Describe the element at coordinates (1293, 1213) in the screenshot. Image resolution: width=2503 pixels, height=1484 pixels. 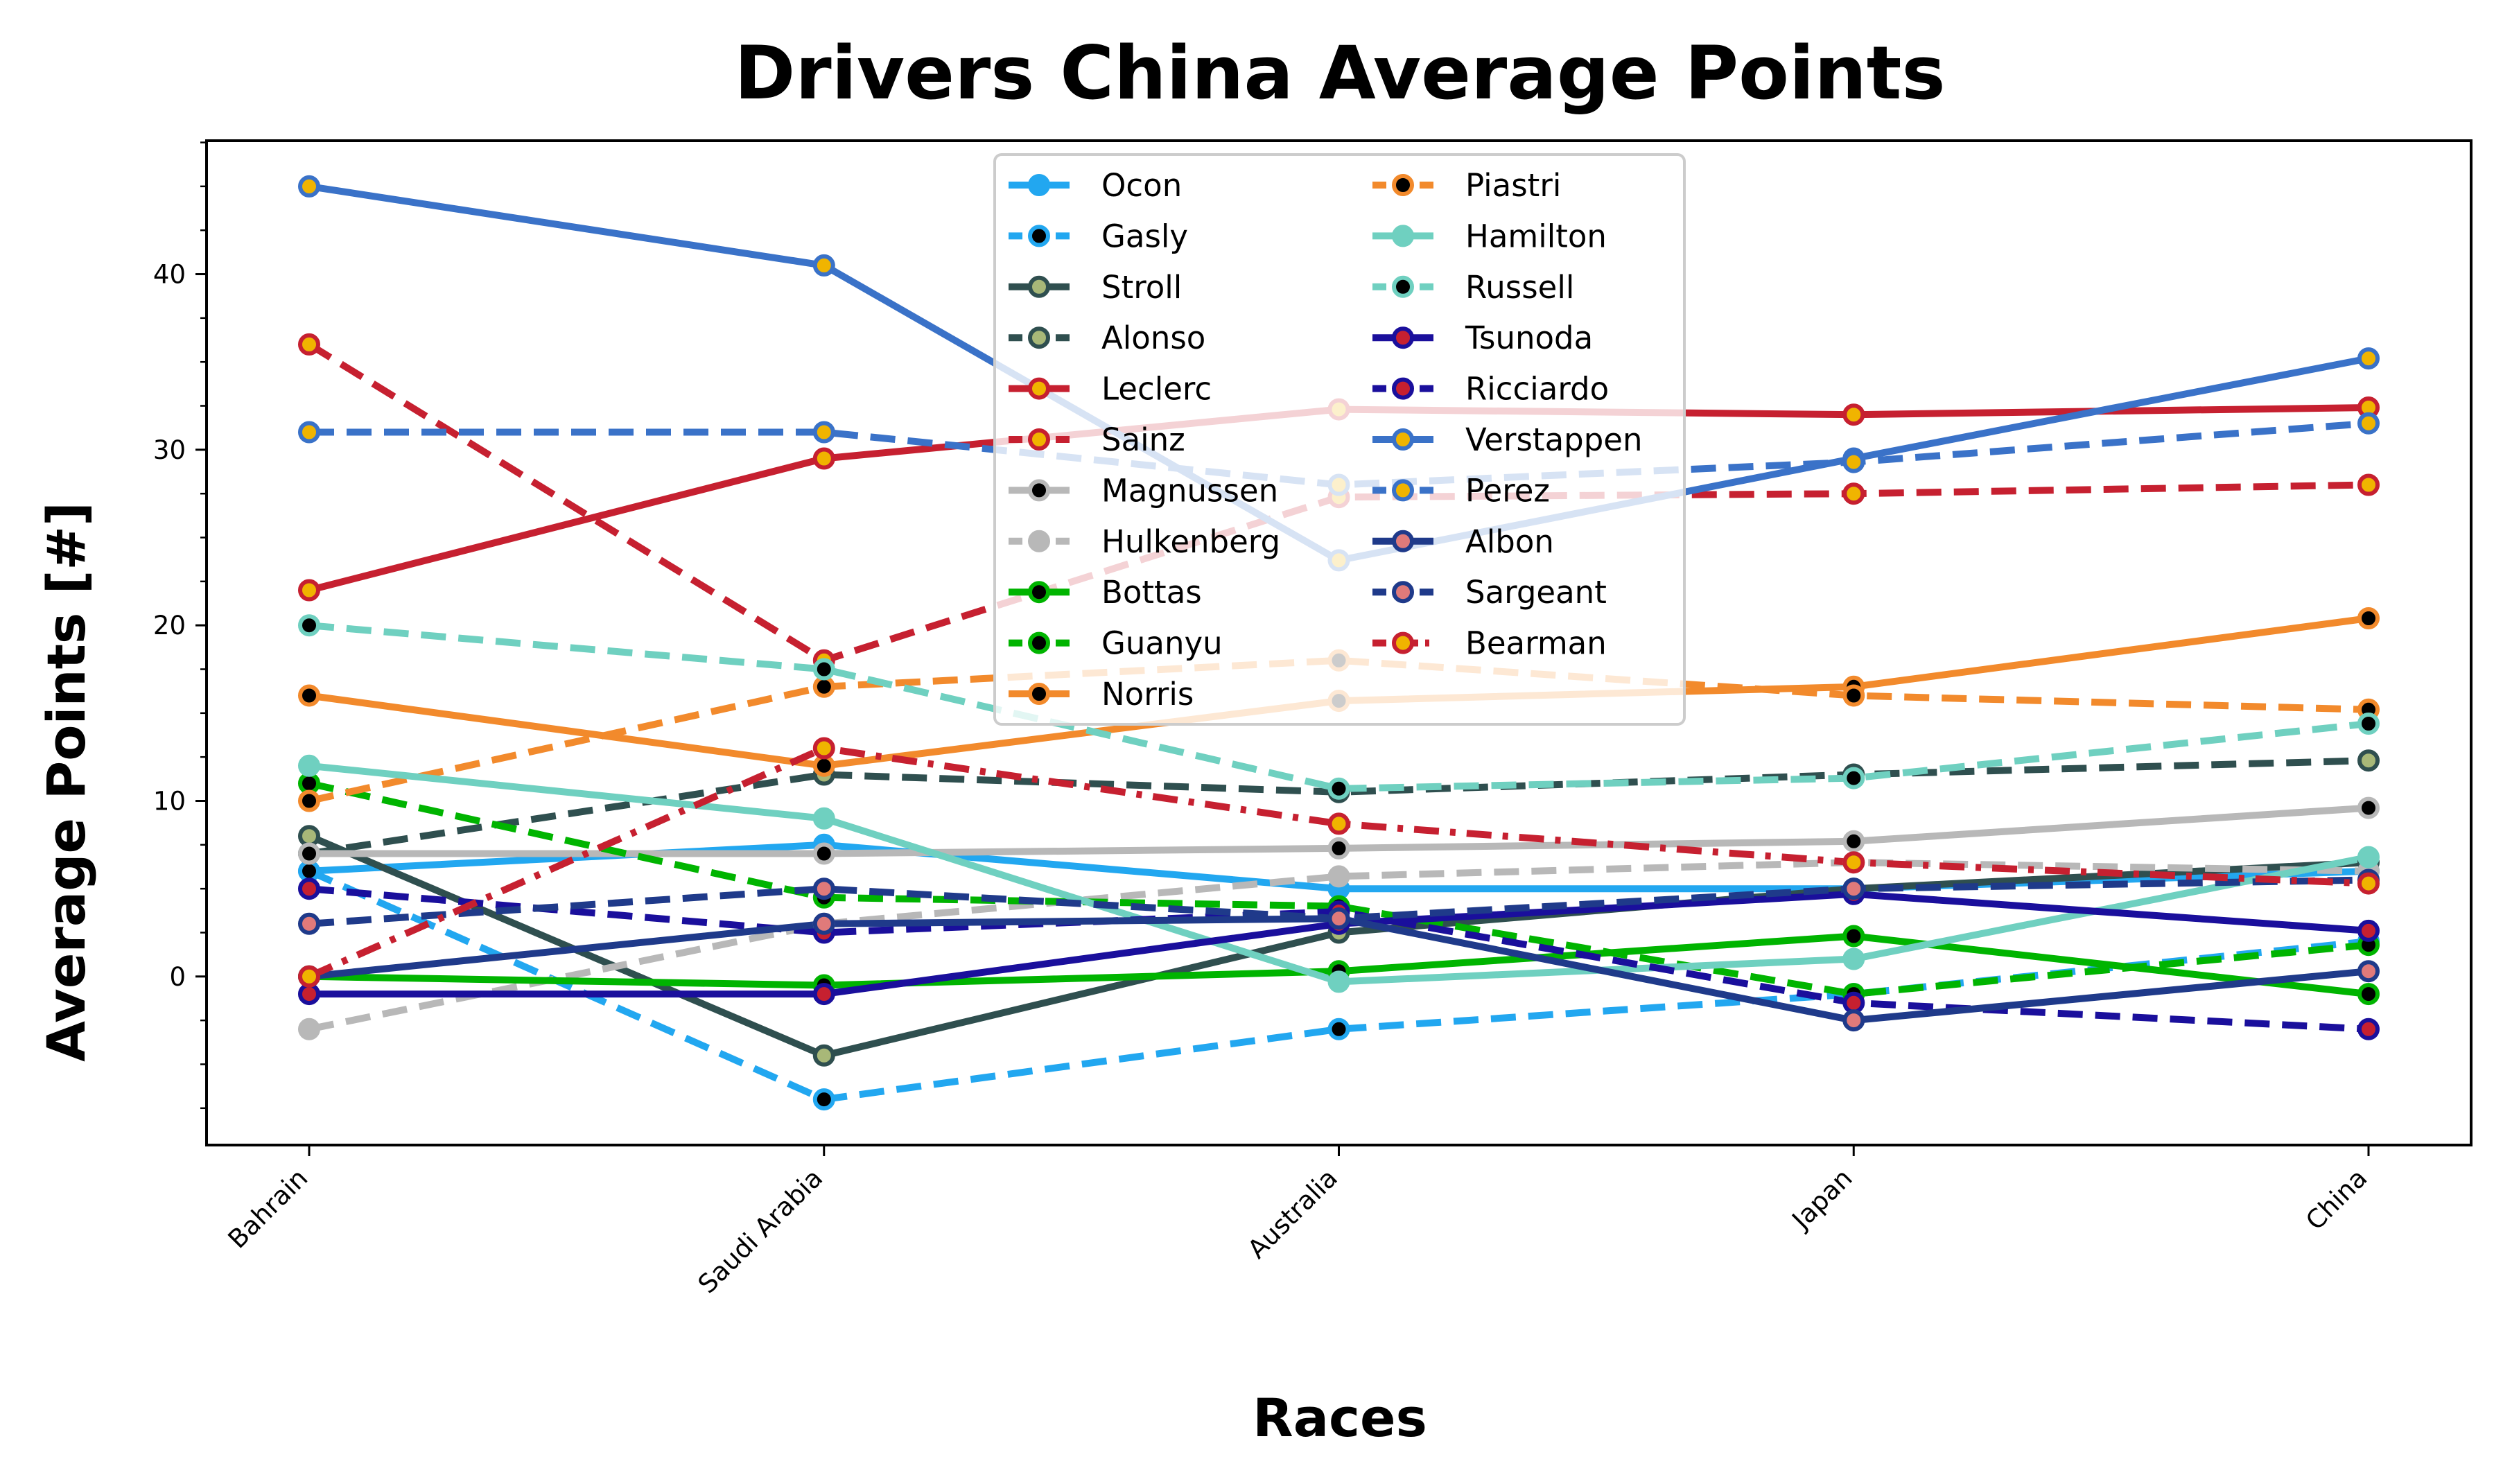
I see `x-tick-label: Australia` at that location.